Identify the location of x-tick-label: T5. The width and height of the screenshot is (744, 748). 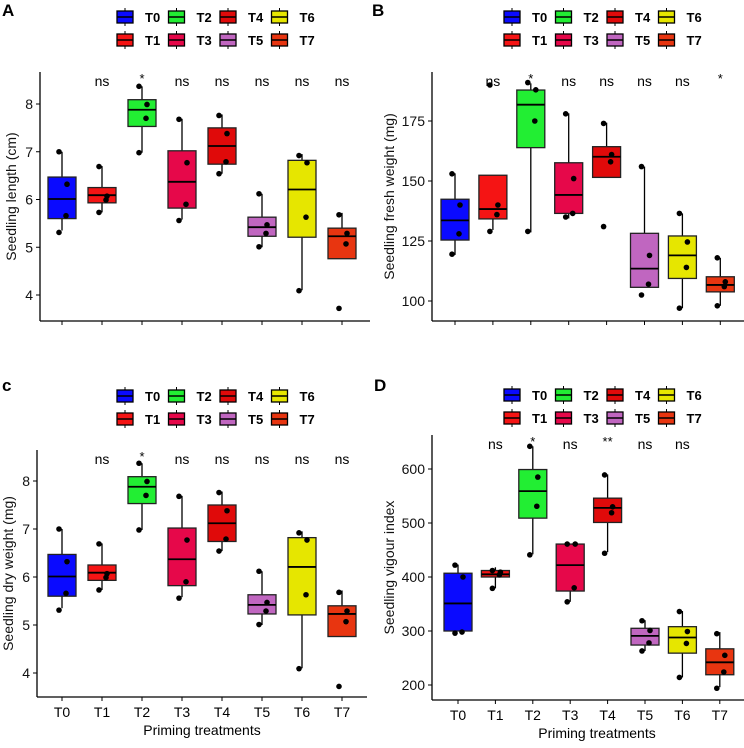
(645, 715).